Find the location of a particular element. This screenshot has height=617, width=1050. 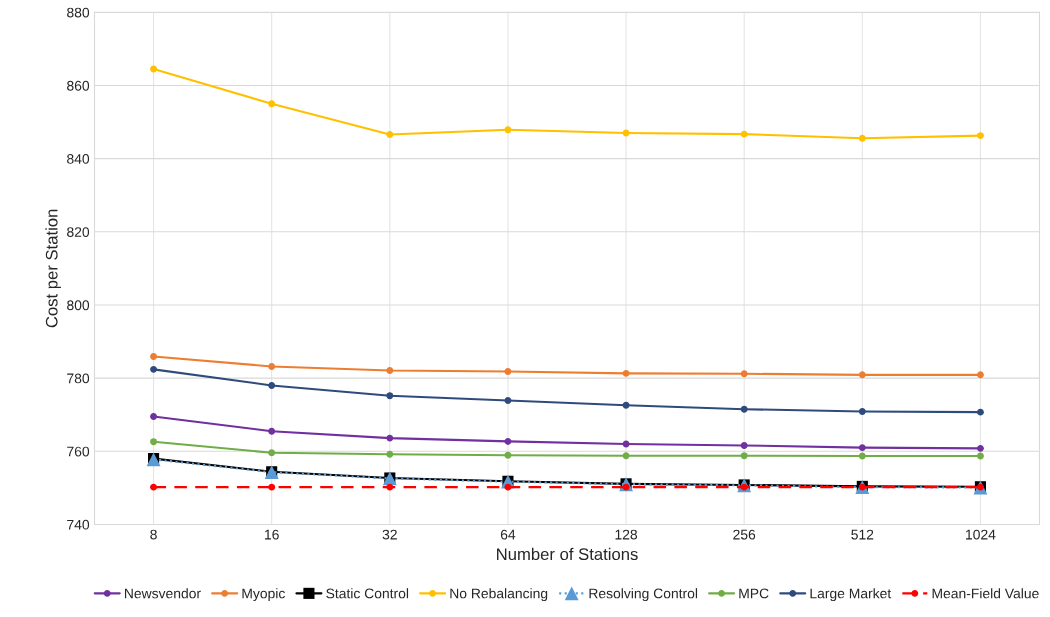

legend-label: Static Control is located at coordinates (367, 593).